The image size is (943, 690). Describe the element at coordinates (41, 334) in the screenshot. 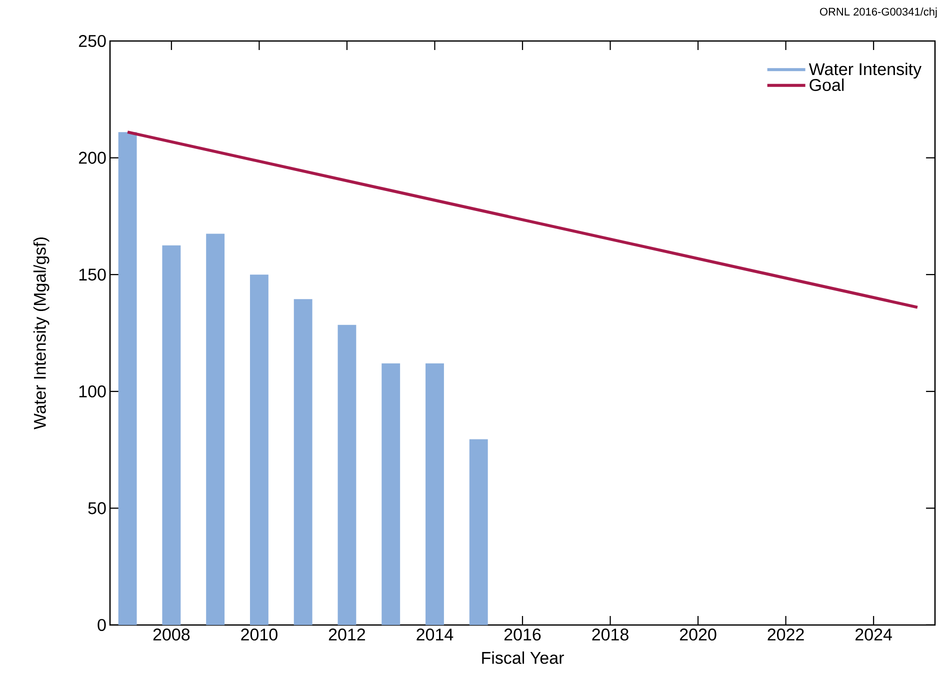

I see `y-axis-title: Water Intensity (Mgal/gsf)` at that location.